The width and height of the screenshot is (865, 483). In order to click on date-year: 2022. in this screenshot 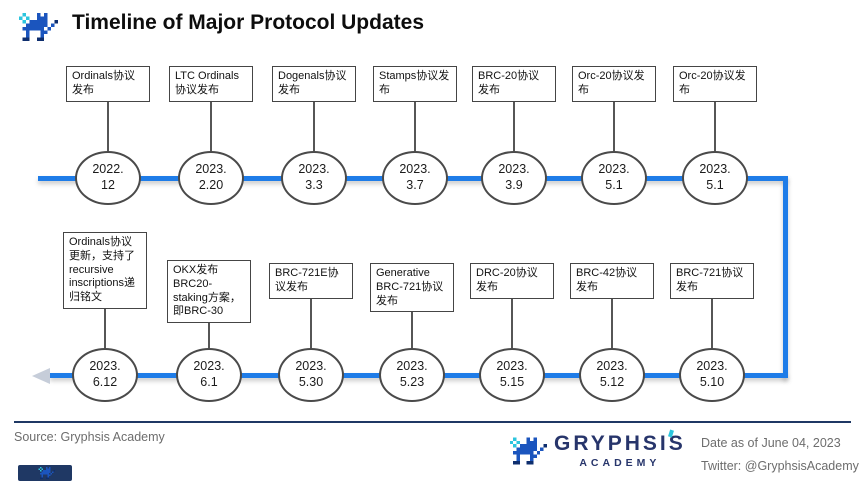, I will do `click(108, 169)`.